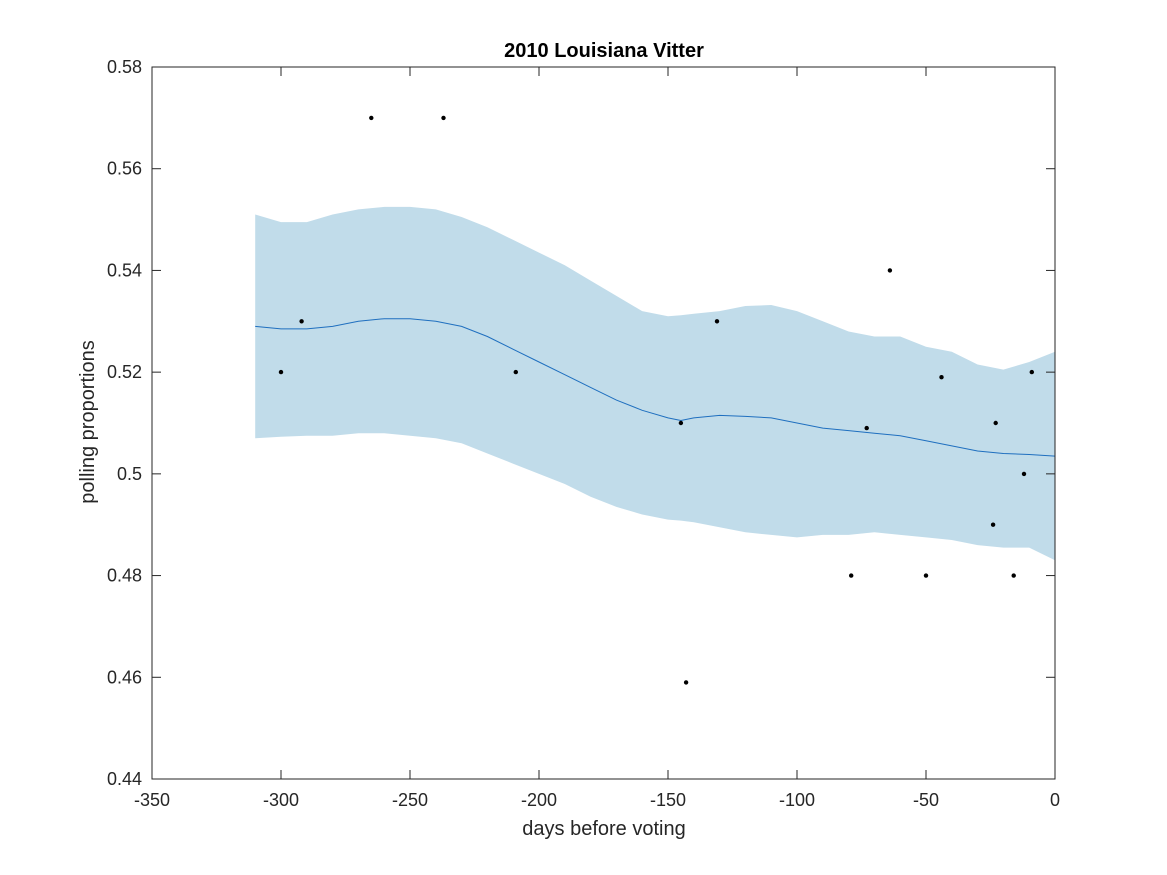 The image size is (1167, 875). Describe the element at coordinates (124, 270) in the screenshot. I see `y-tick-label: 0.54` at that location.